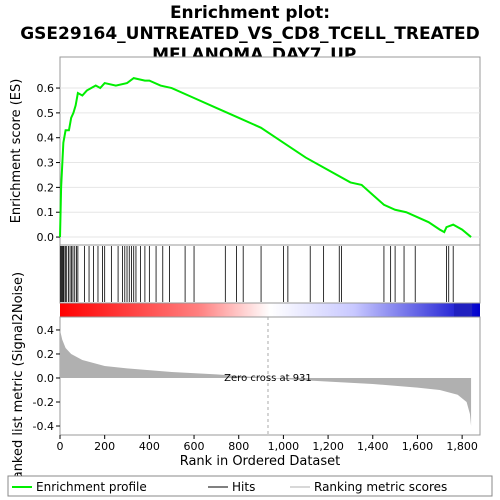 The image size is (500, 500). I want to click on legend-label: Ranking metric scores, so click(380, 487).